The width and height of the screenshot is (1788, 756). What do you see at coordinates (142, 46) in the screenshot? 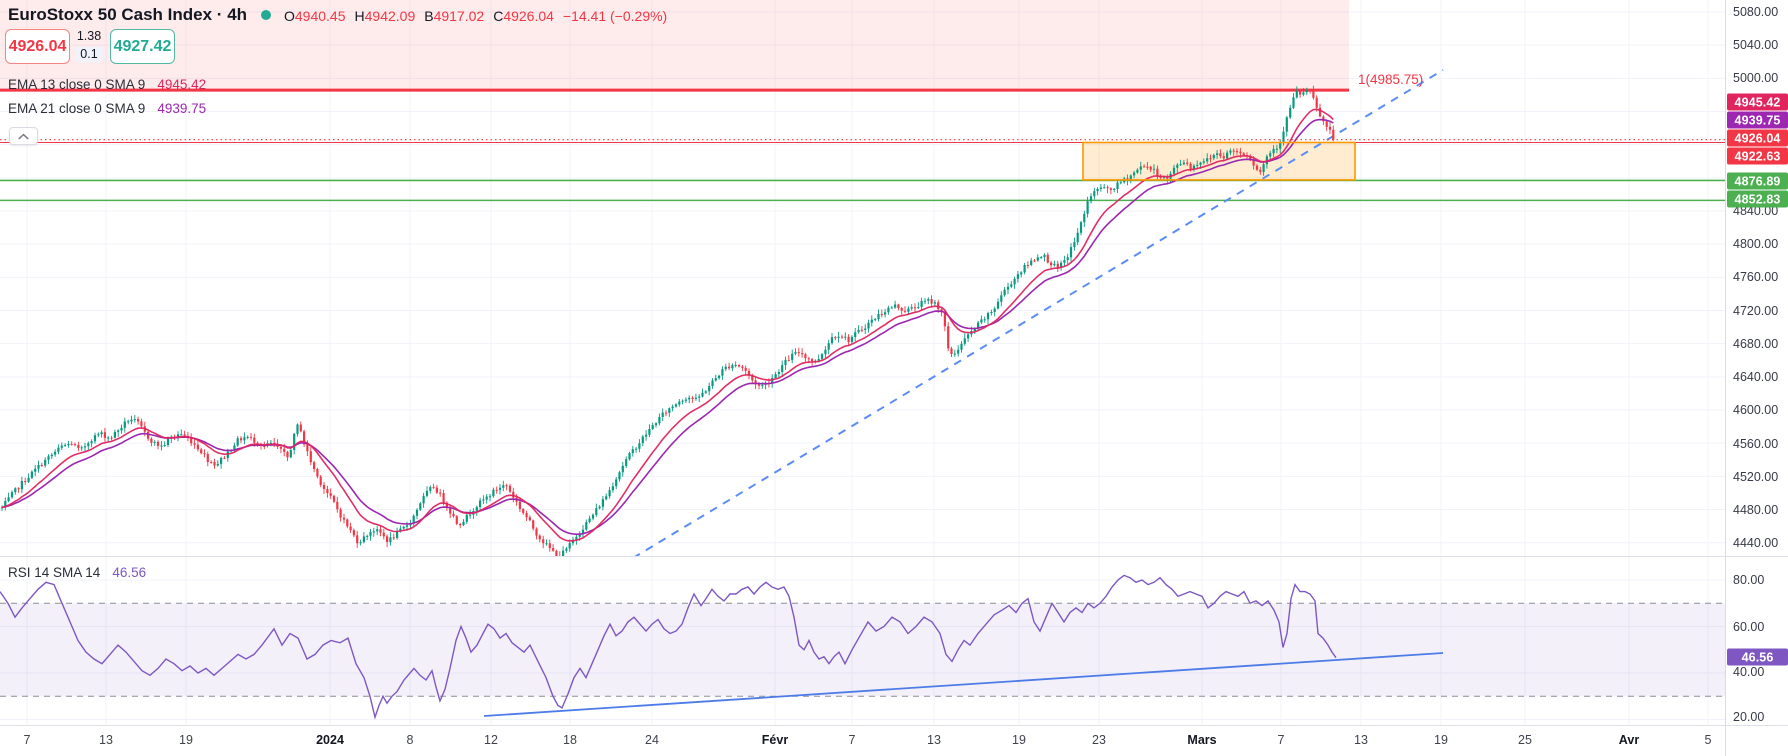
I see `buy-button: 4927.42` at bounding box center [142, 46].